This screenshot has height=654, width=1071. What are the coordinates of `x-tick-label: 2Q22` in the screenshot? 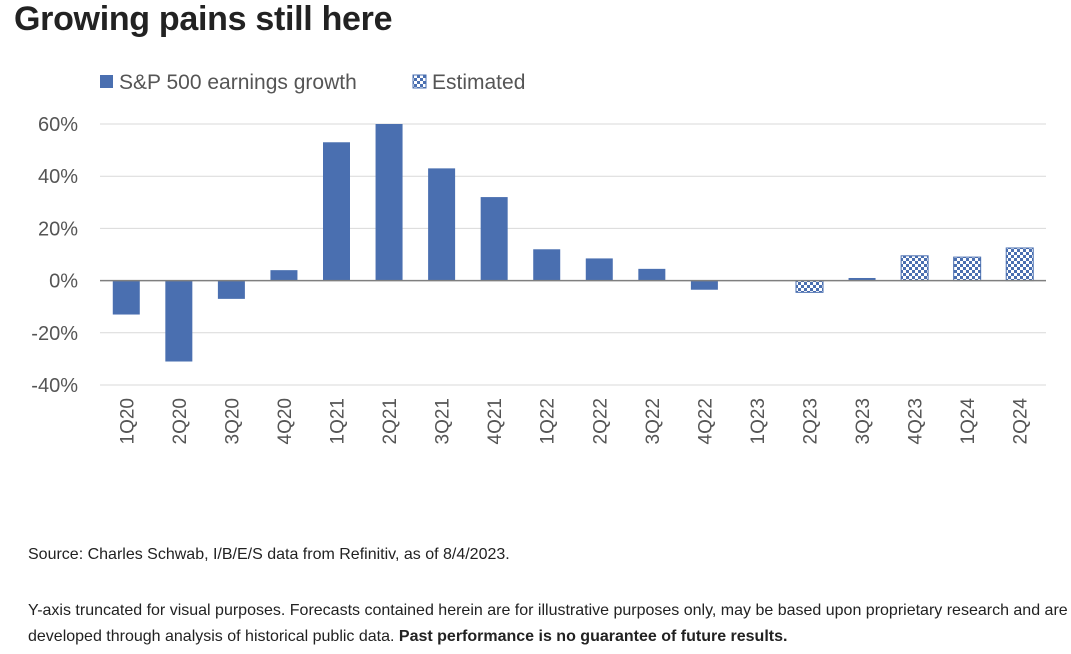 It's located at (600, 421).